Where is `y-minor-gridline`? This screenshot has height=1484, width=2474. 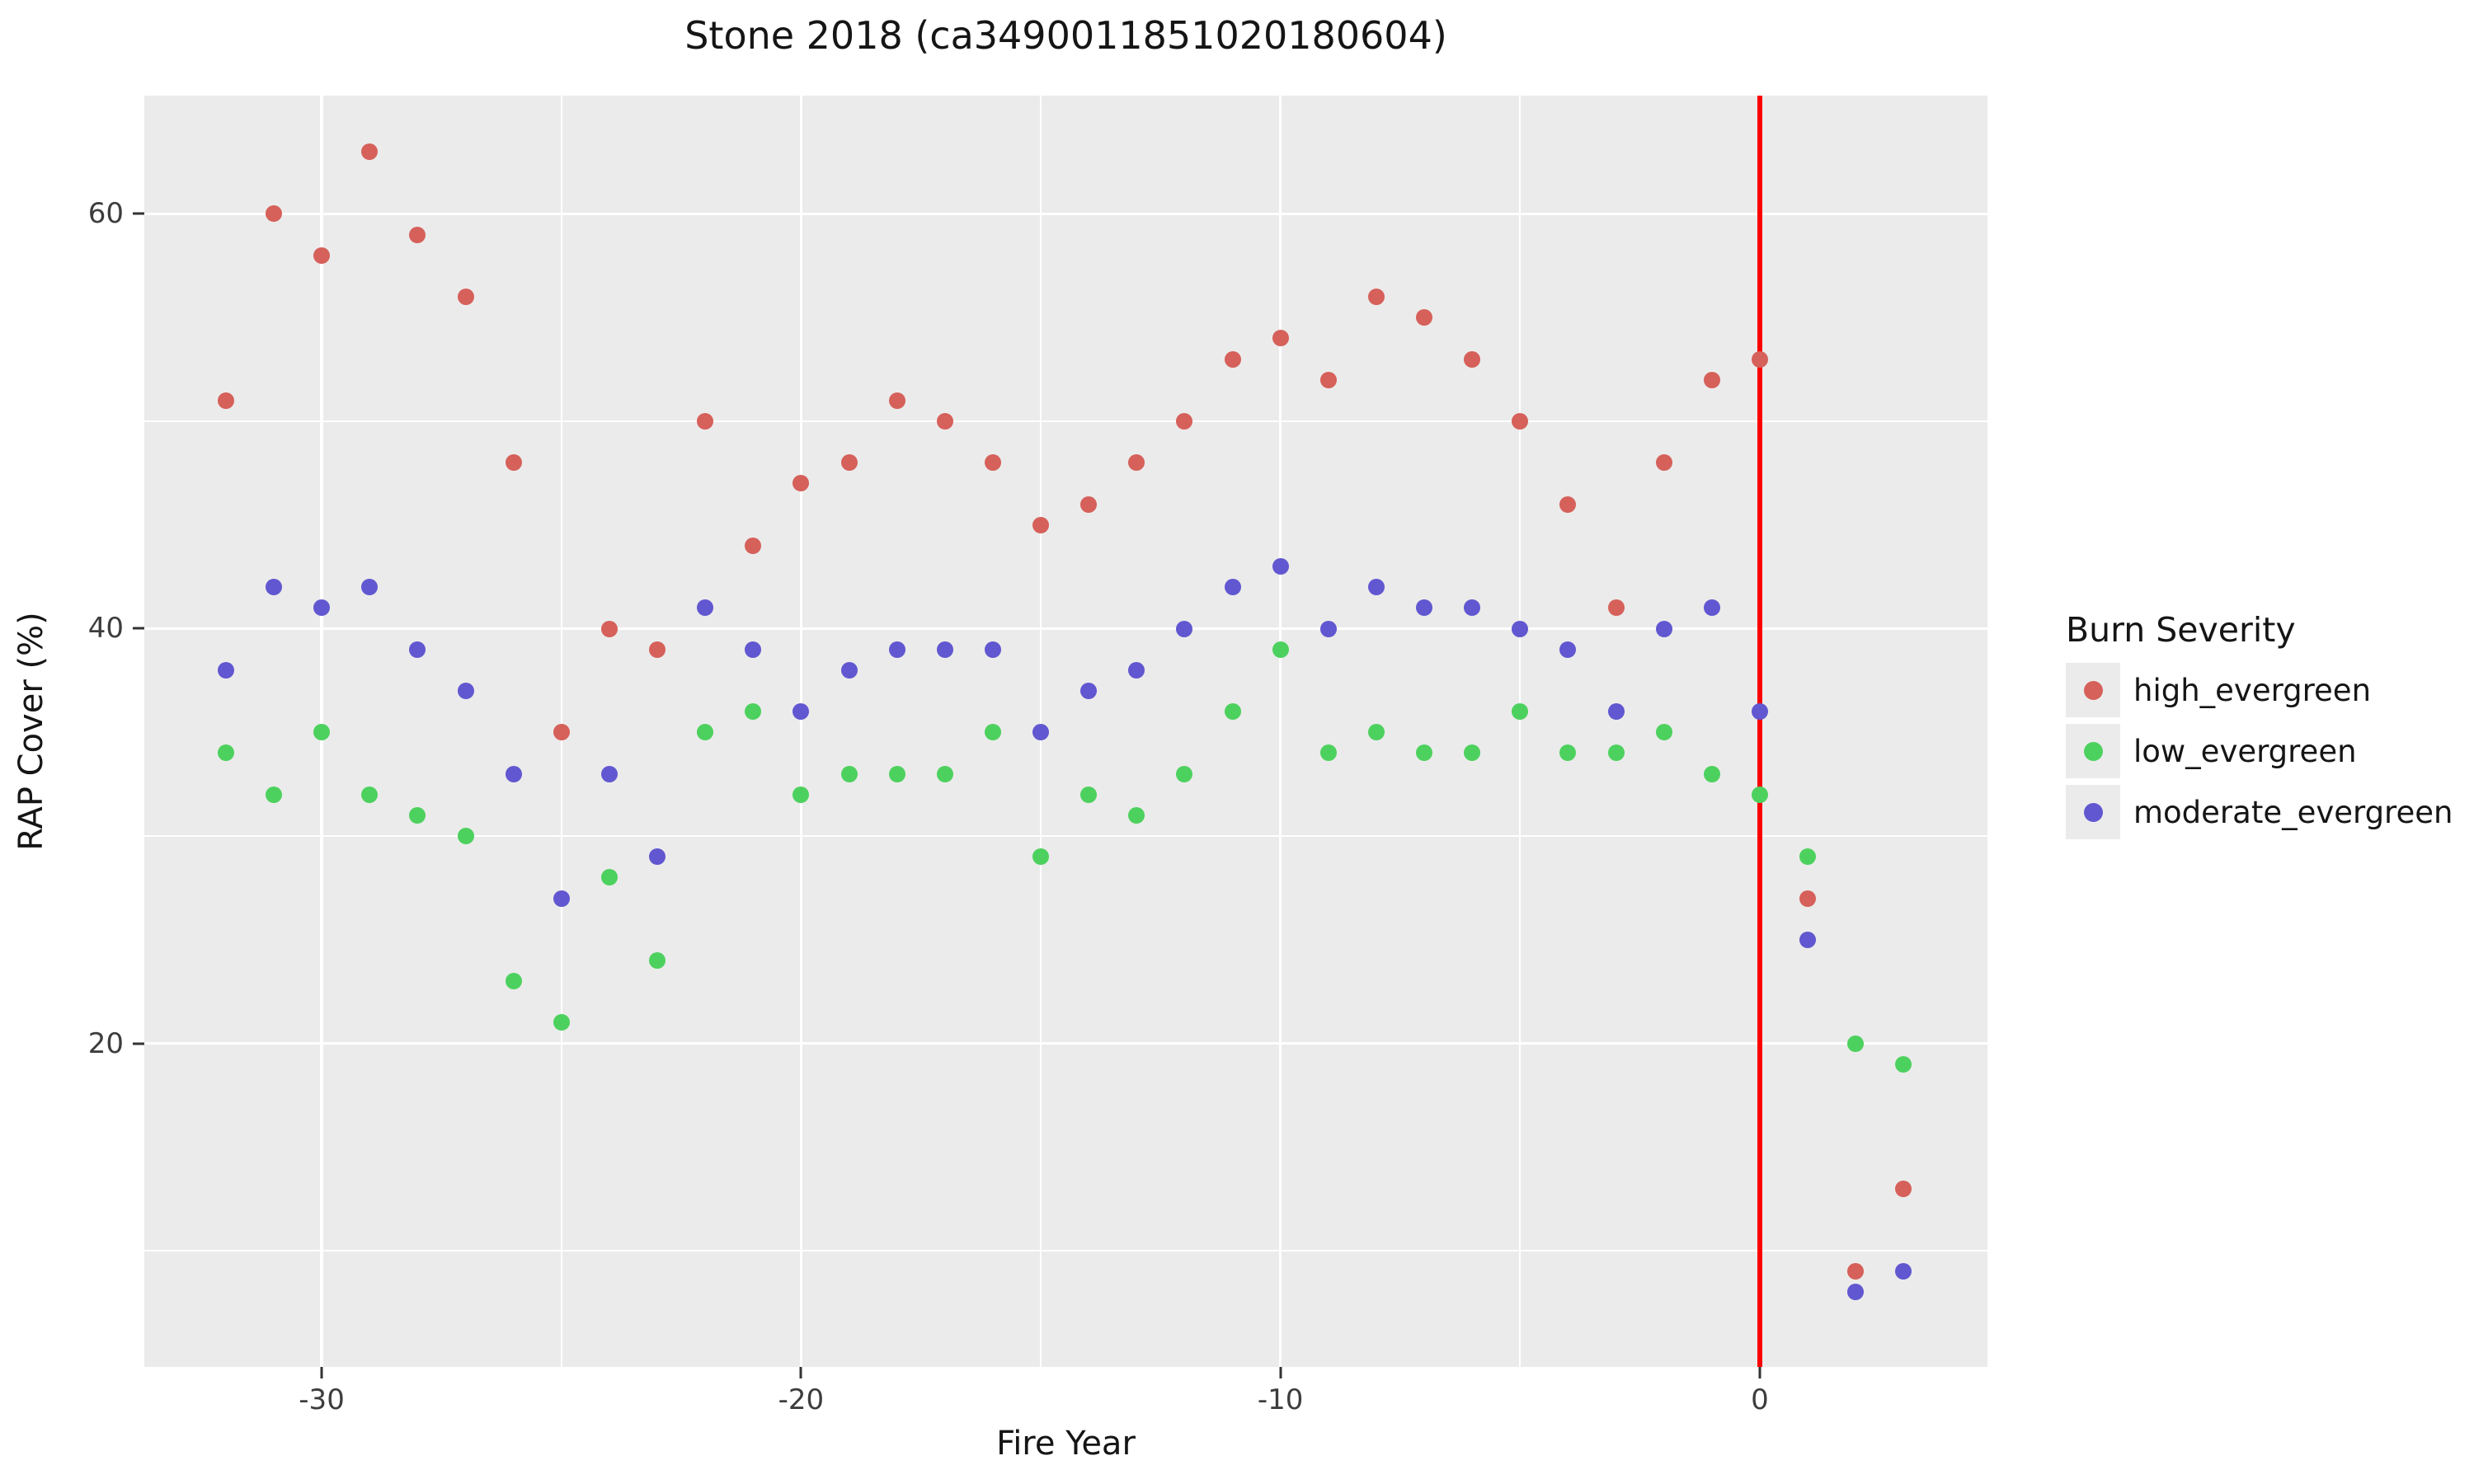 y-minor-gridline is located at coordinates (1065, 836).